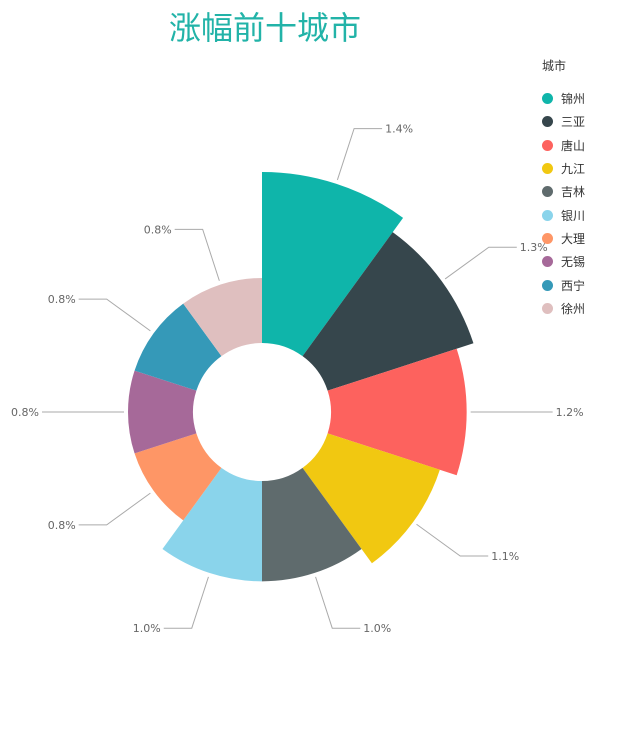  Describe the element at coordinates (377, 628) in the screenshot. I see `data-label-吉林: 1.0%` at that location.